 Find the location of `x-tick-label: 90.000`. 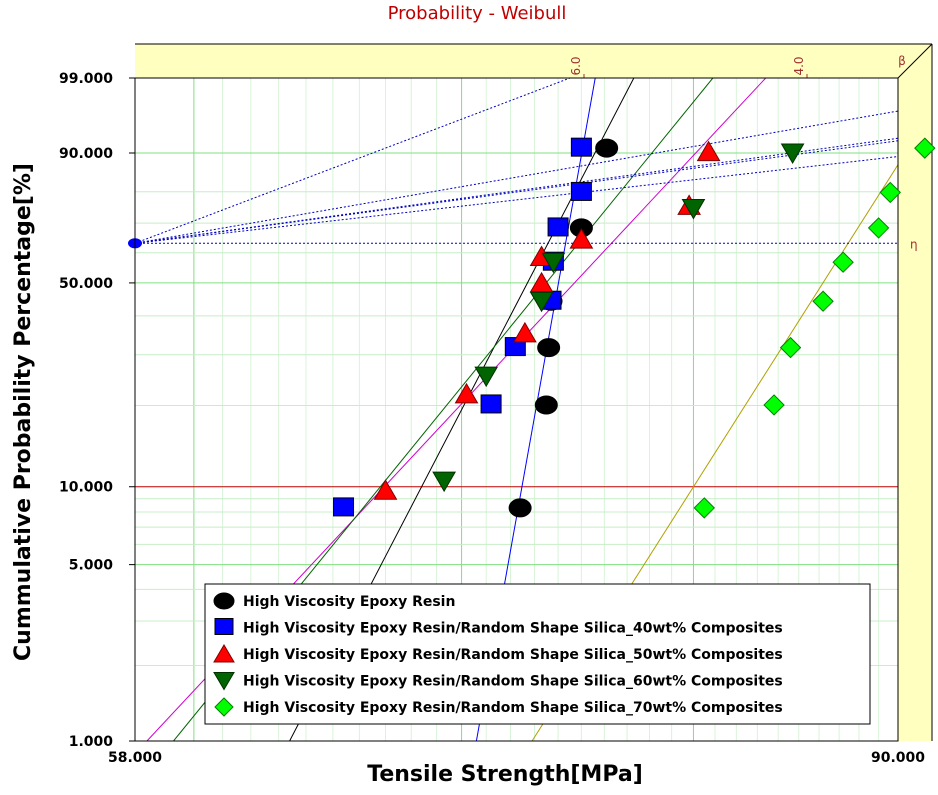

x-tick-label: 90.000 is located at coordinates (898, 758).